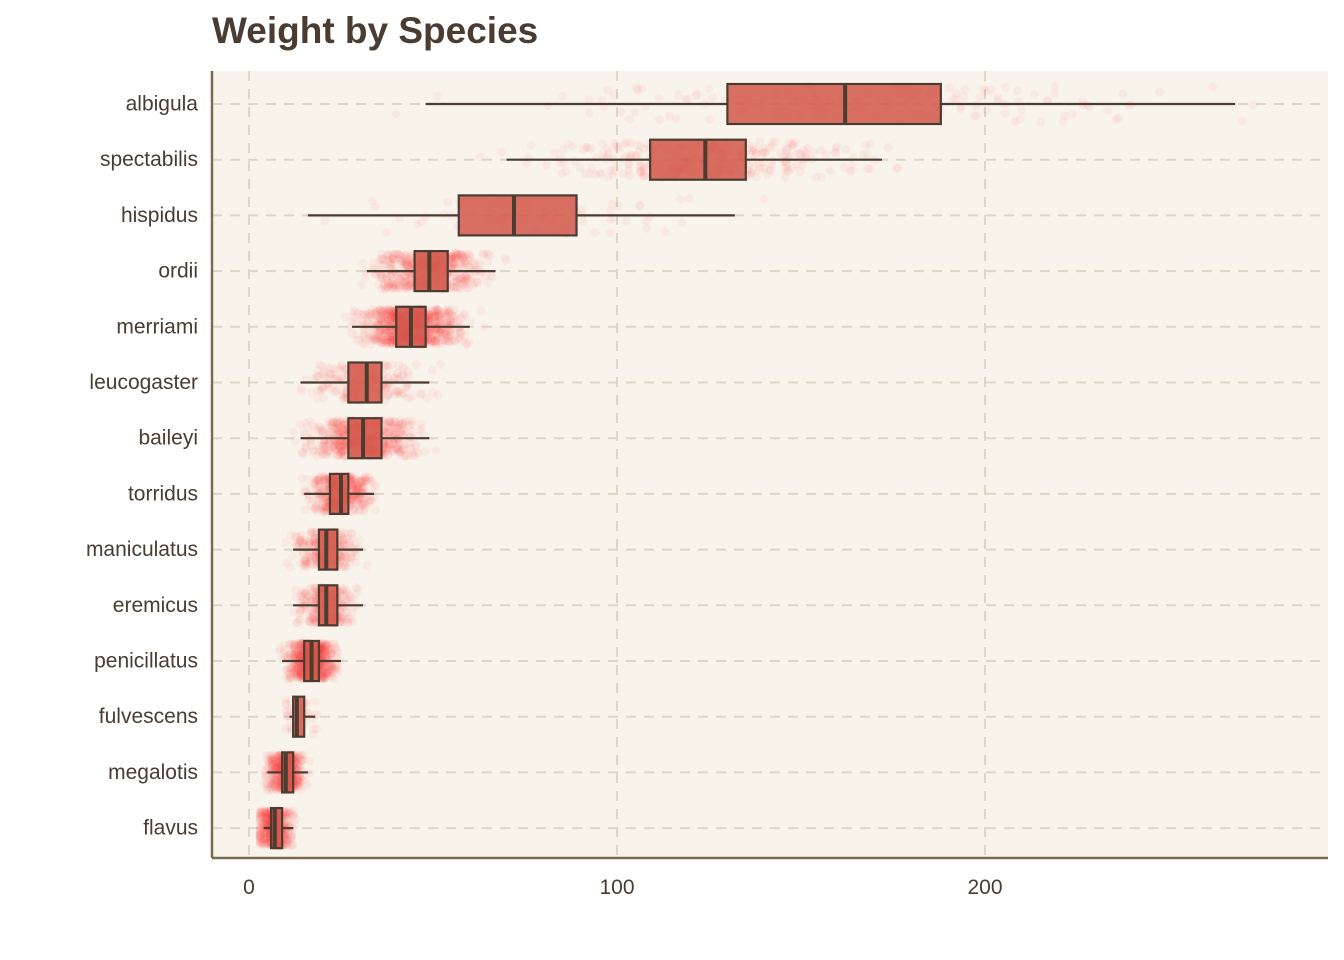  I want to click on point-baileyi, so click(404, 450).